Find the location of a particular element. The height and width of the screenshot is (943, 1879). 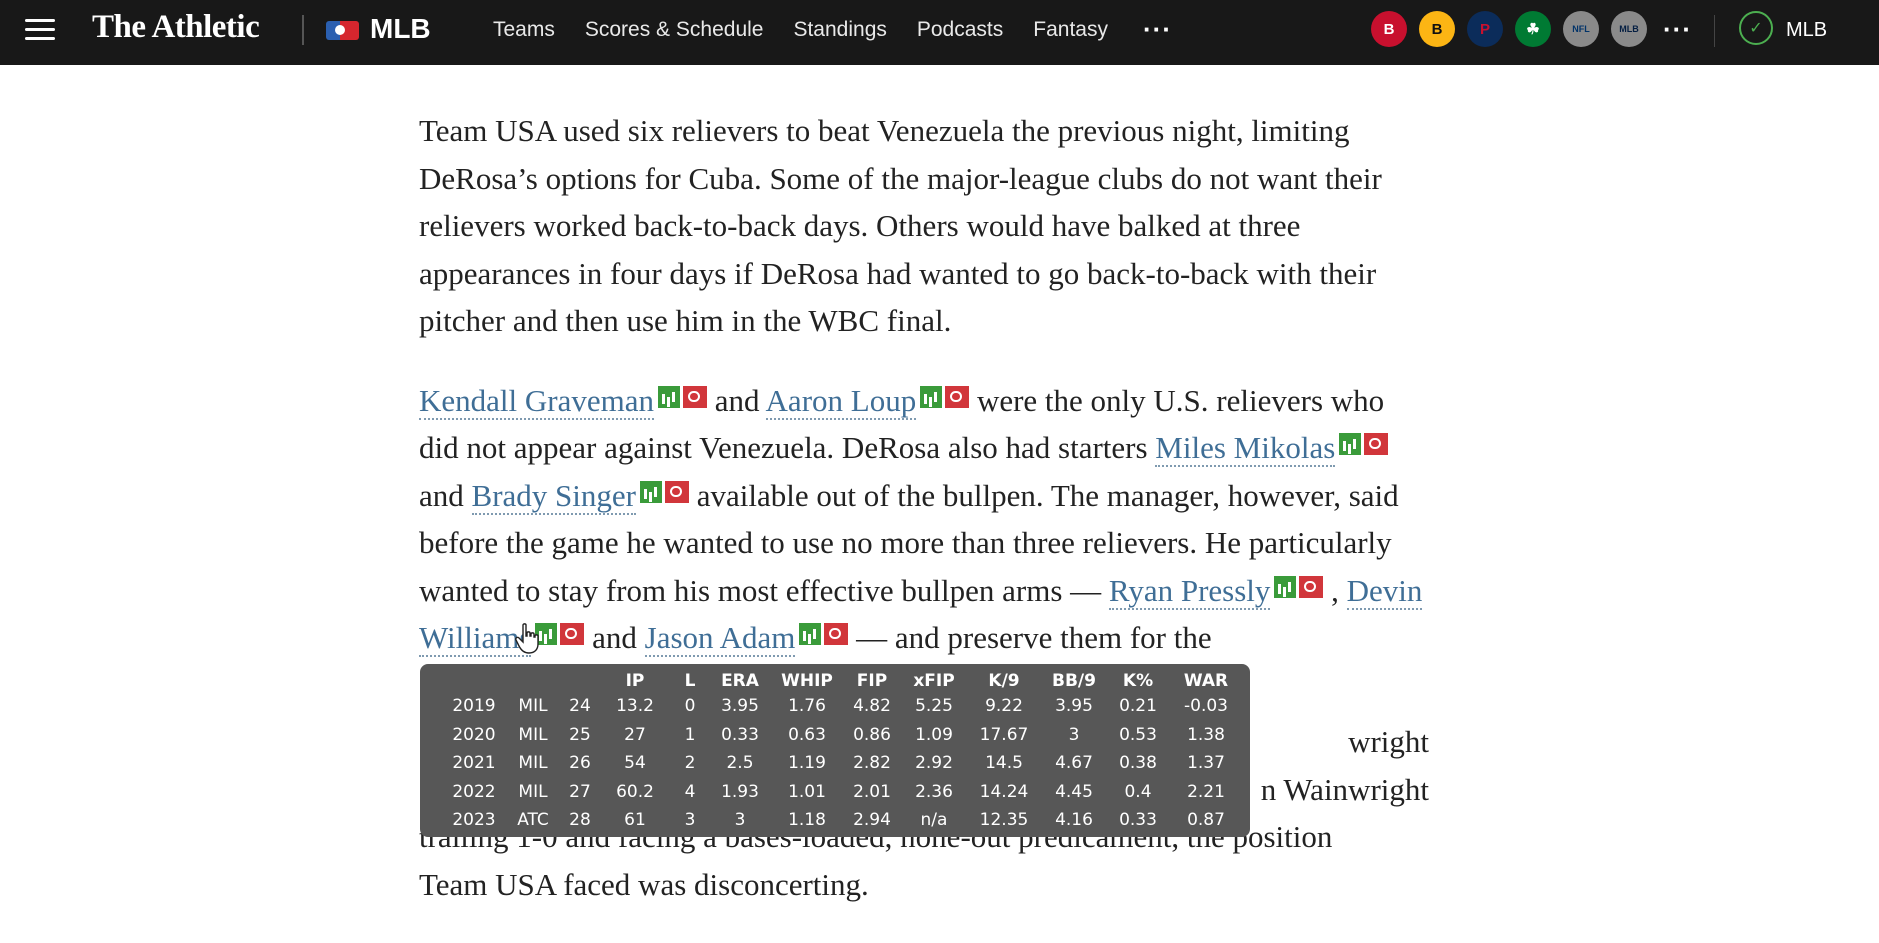

mlb-icon: MLB is located at coordinates (1629, 29).